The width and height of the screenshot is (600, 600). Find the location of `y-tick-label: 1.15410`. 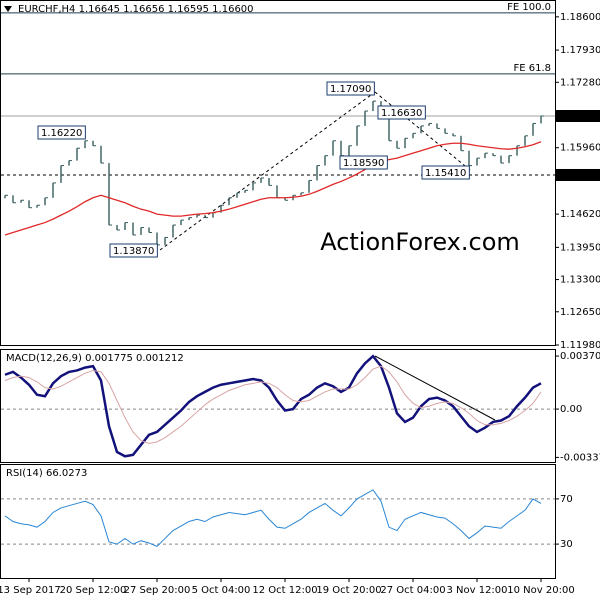

y-tick-label: 1.15410 is located at coordinates (580, 175).